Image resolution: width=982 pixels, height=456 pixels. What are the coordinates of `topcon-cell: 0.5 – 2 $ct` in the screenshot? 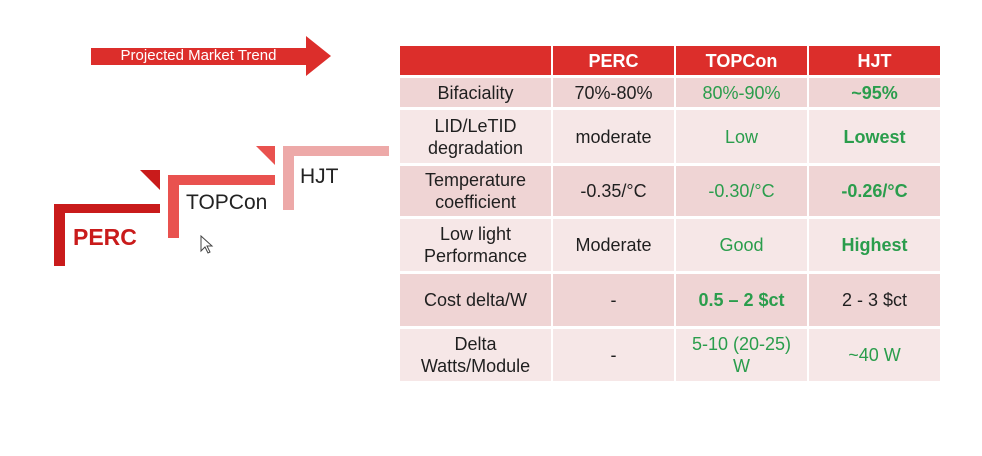 It's located at (741, 300).